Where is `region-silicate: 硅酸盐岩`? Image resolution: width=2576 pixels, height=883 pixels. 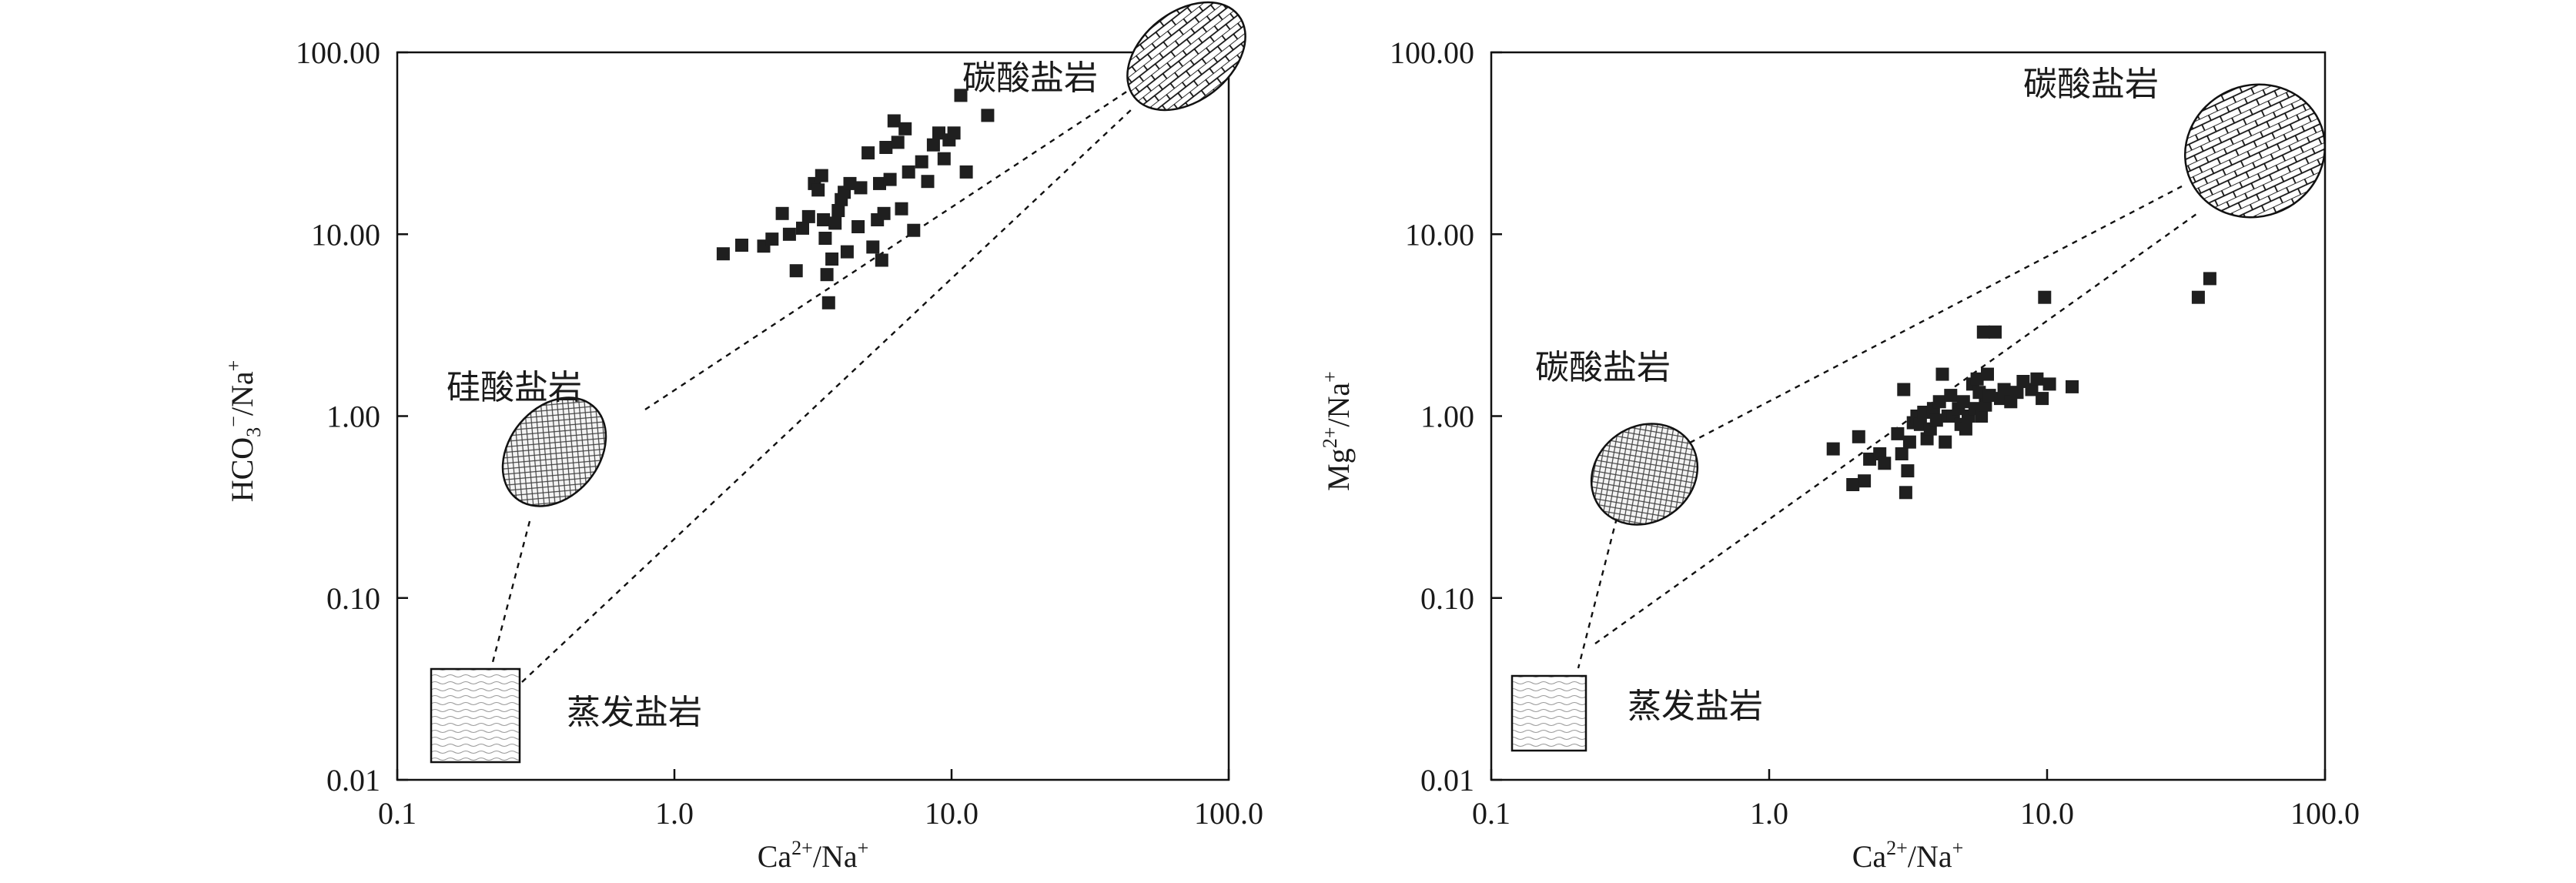 region-silicate: 硅酸盐岩 is located at coordinates (527, 437).